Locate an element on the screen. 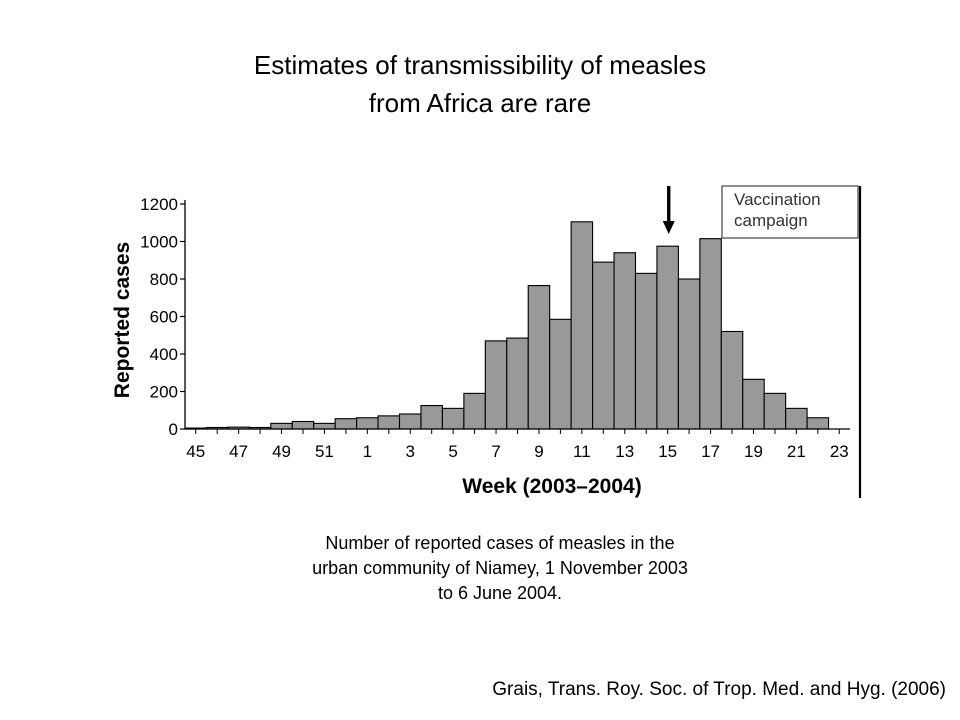 The height and width of the screenshot is (720, 960). y-axis: 0 200 400 600 800 1000 1200 is located at coordinates (163, 317).